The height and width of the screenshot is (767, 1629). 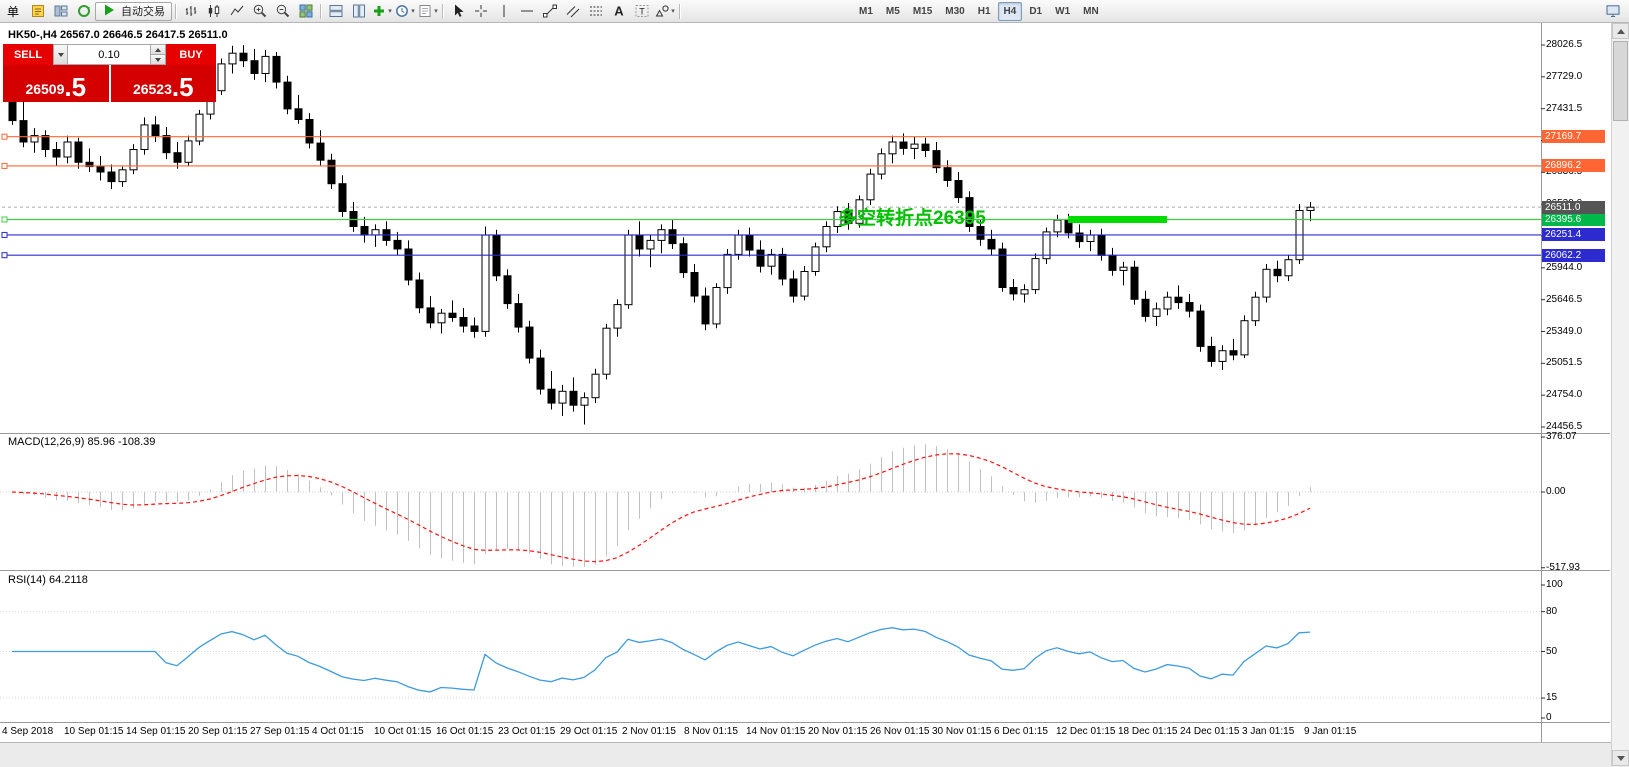 What do you see at coordinates (1330, 731) in the screenshot?
I see `time-axis-label: 9 Jan 01:15` at bounding box center [1330, 731].